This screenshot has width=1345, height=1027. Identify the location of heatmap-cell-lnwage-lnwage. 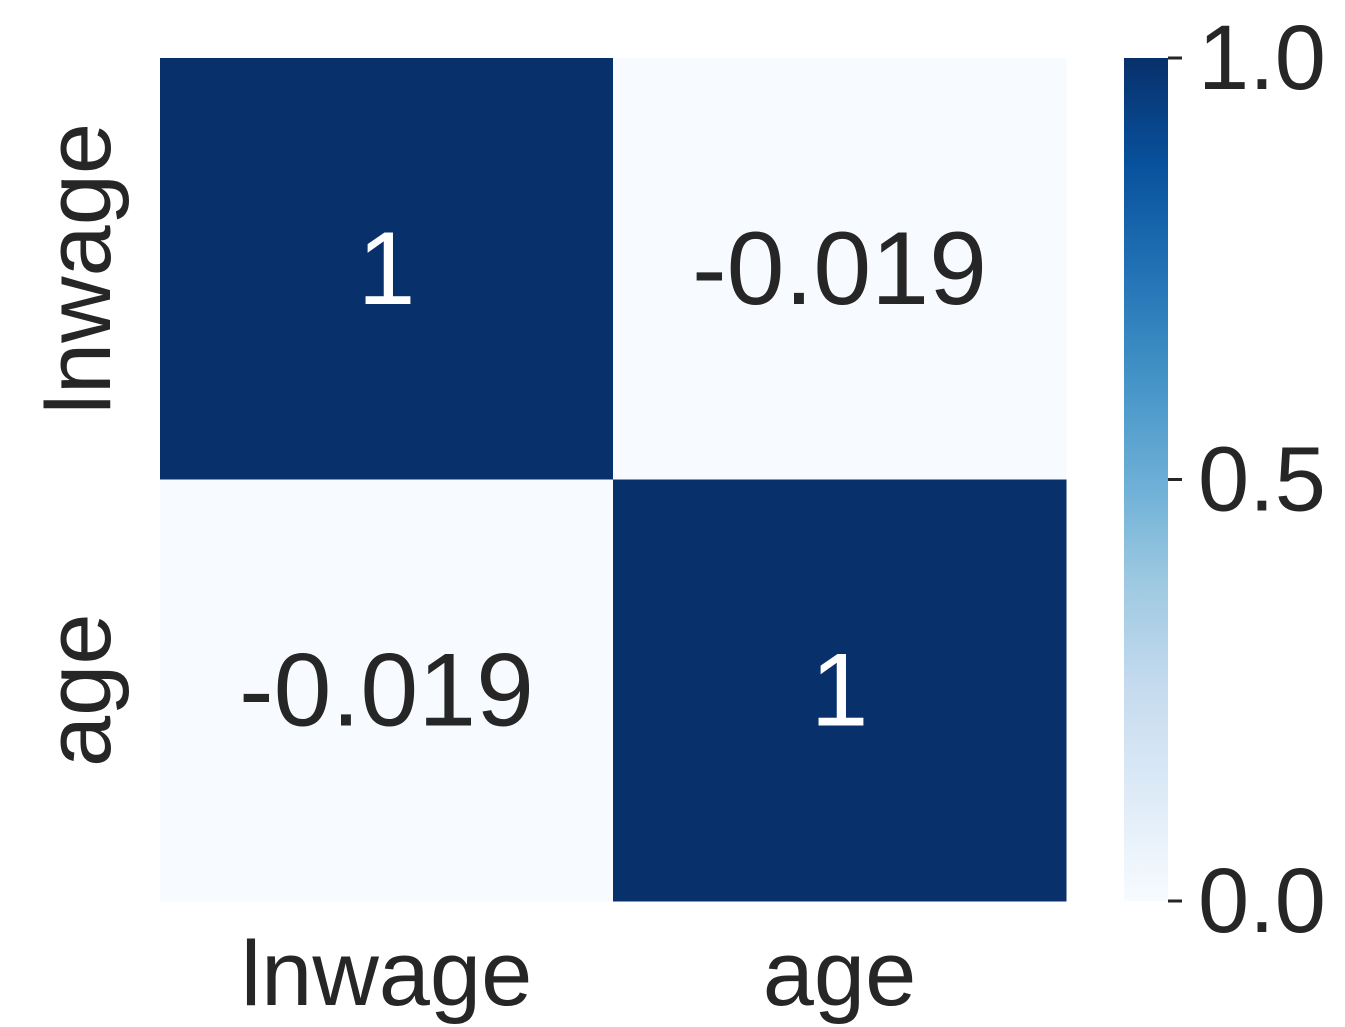
(387, 269).